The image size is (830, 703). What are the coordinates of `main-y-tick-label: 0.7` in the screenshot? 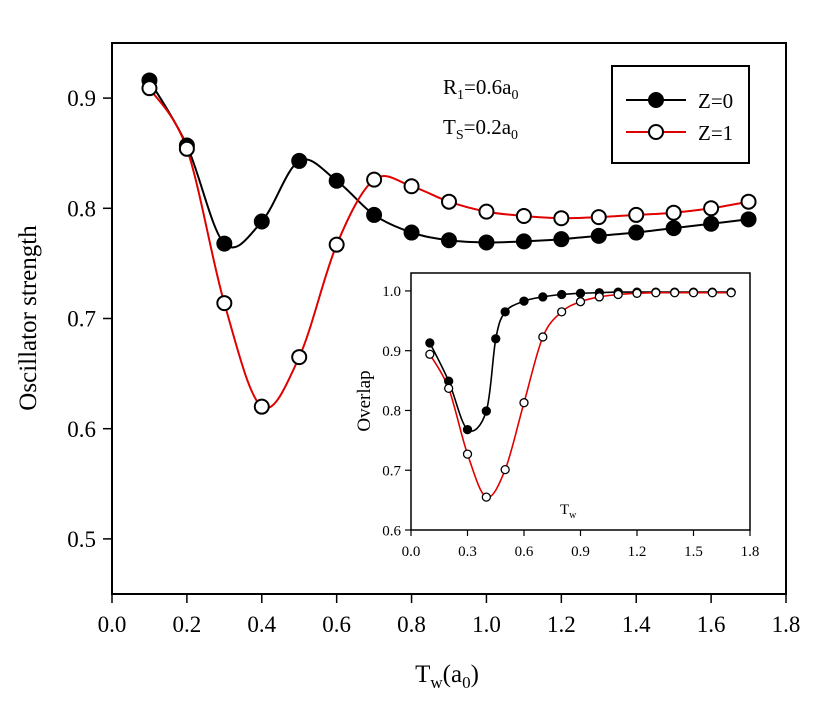 It's located at (81, 319).